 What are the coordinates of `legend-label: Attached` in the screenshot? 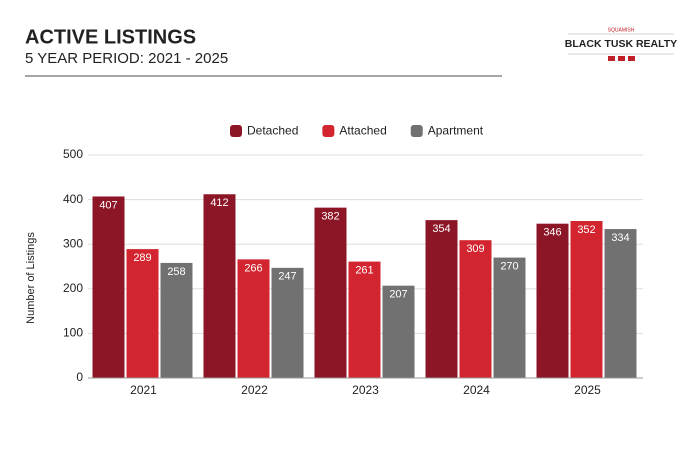 It's located at (362, 131).